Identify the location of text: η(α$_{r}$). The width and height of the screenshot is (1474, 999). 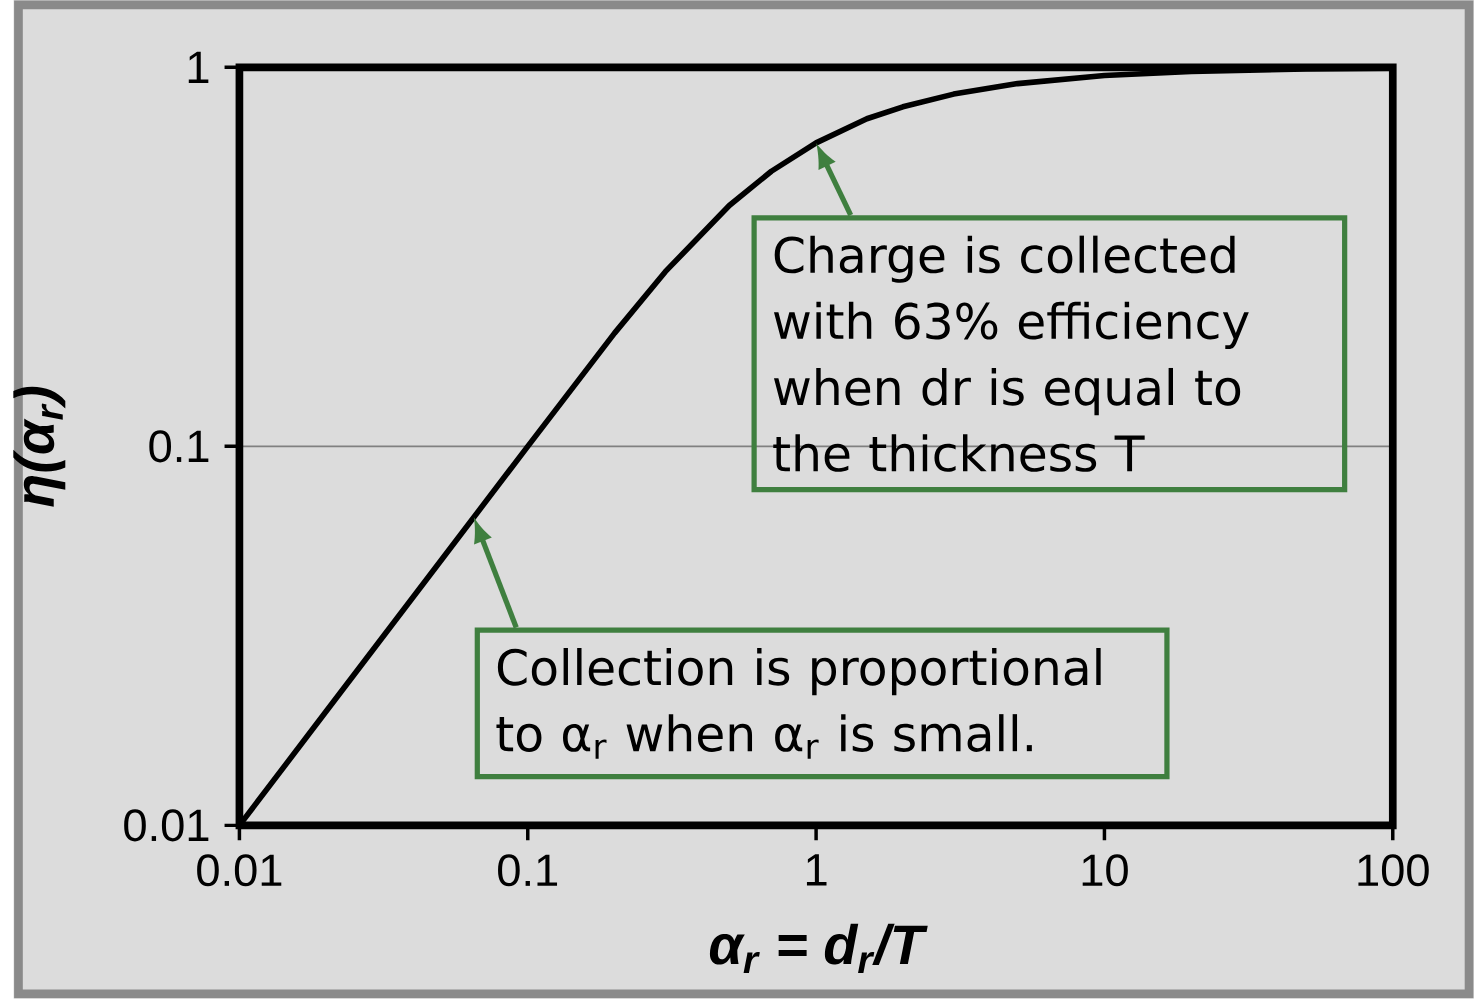
(39, 446).